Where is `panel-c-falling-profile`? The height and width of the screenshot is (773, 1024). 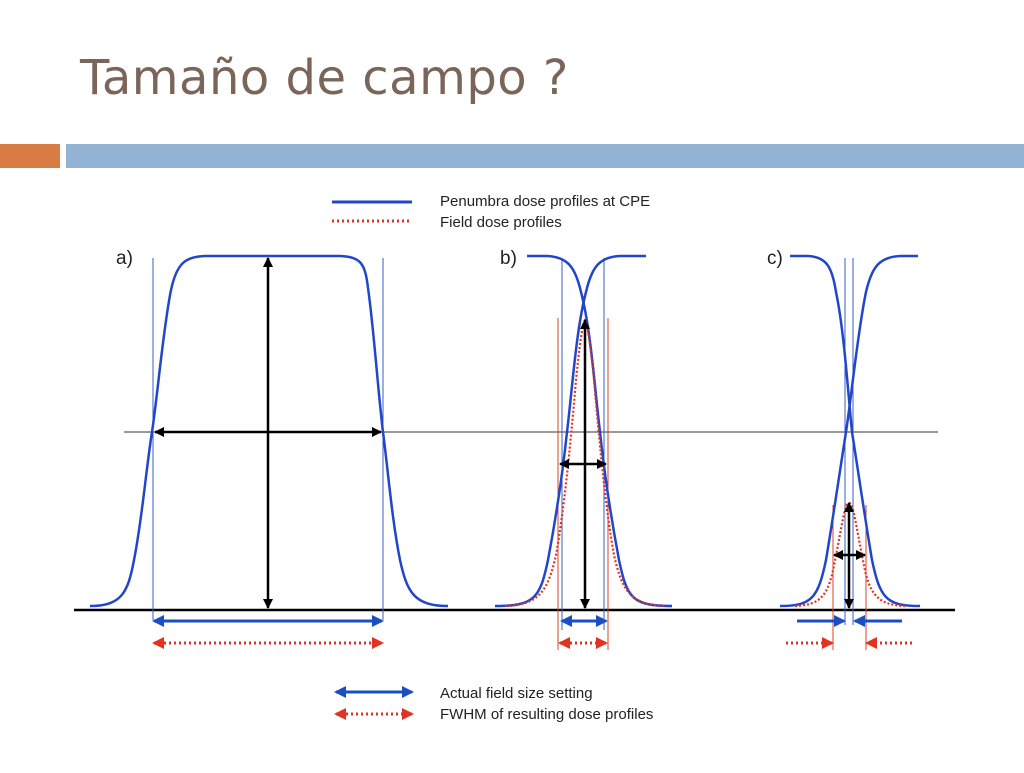
panel-c-falling-profile is located at coordinates (855, 431).